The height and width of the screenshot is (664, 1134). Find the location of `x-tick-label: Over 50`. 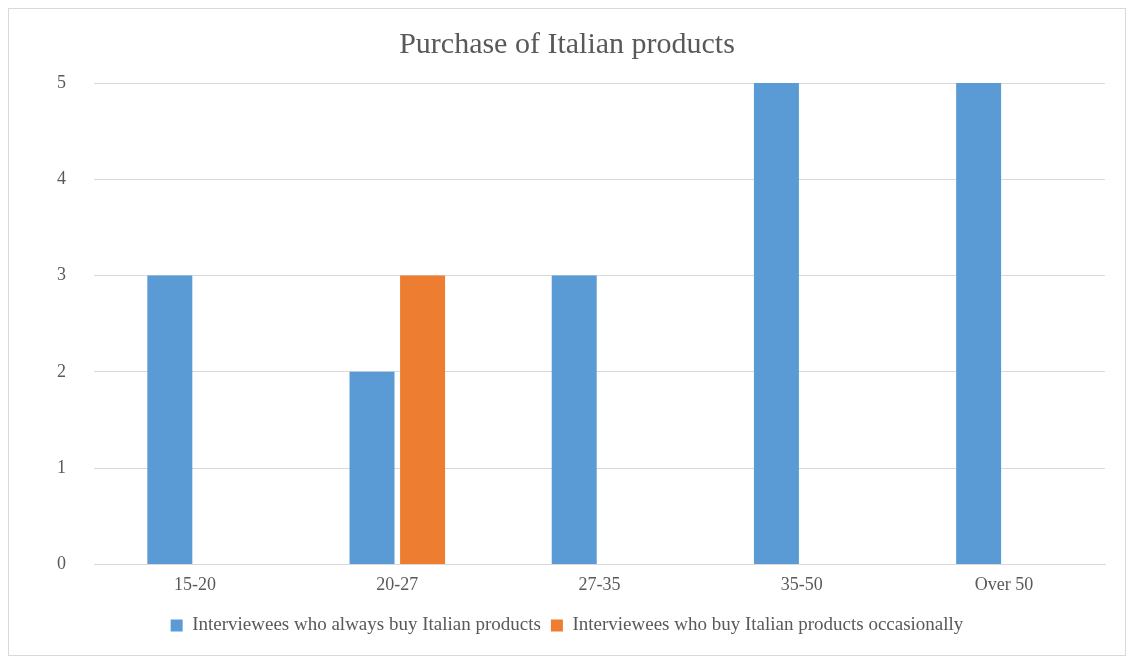

x-tick-label: Over 50 is located at coordinates (1004, 583).